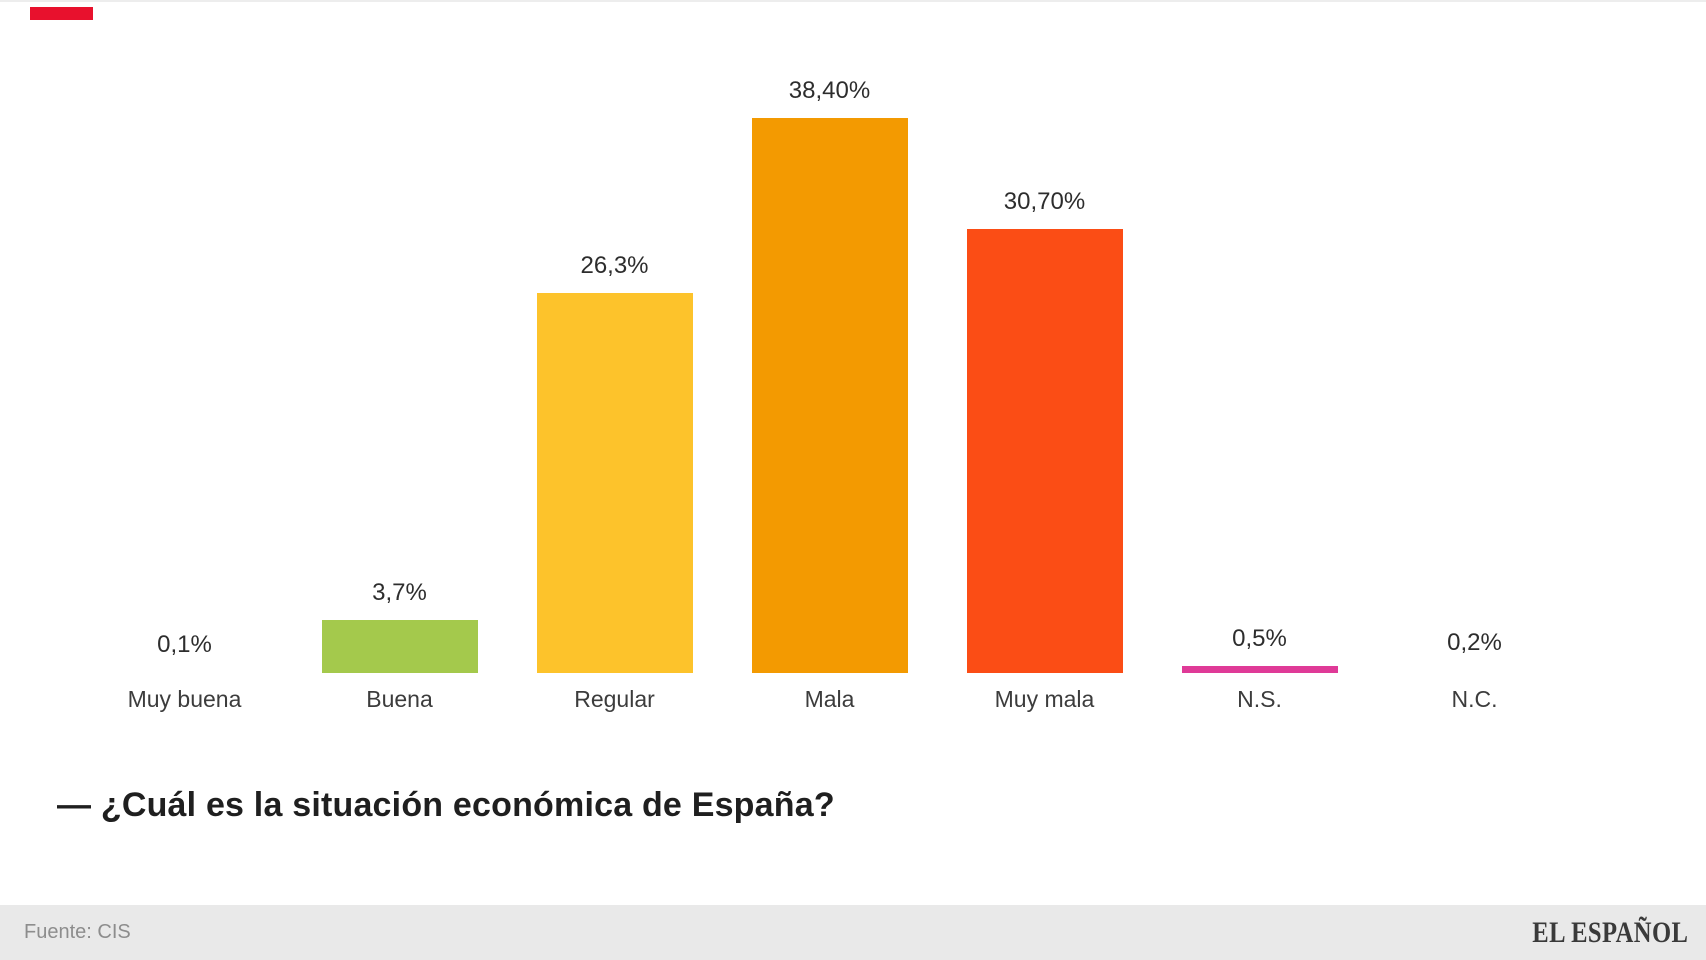 This screenshot has height=960, width=1706. Describe the element at coordinates (614, 265) in the screenshot. I see `bar-value-label: 26,3%` at that location.